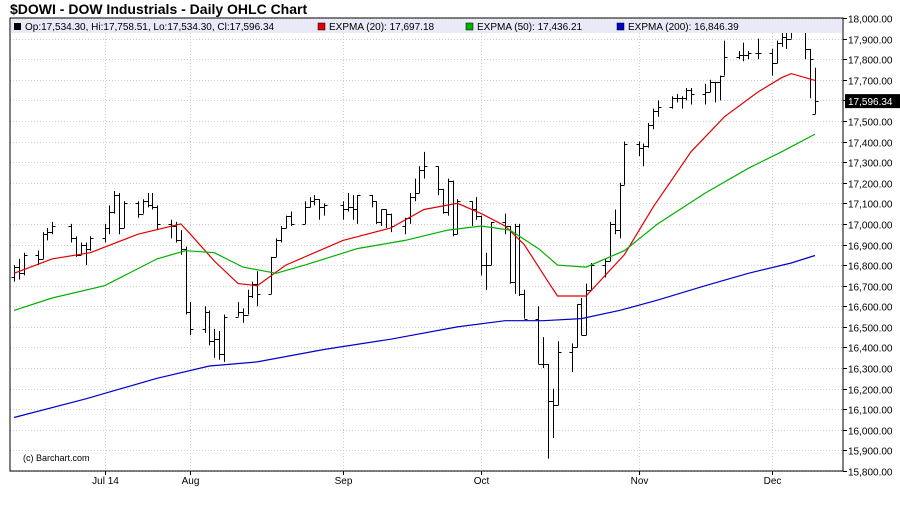 This screenshot has width=900, height=511. Describe the element at coordinates (773, 481) in the screenshot. I see `x-tick-label: Dec` at that location.